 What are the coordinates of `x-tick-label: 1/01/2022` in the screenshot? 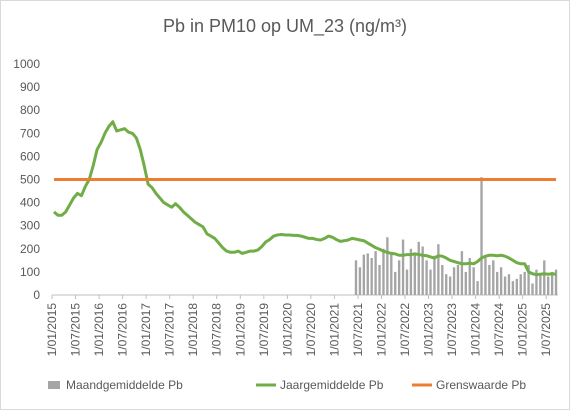 It's located at (381, 330).